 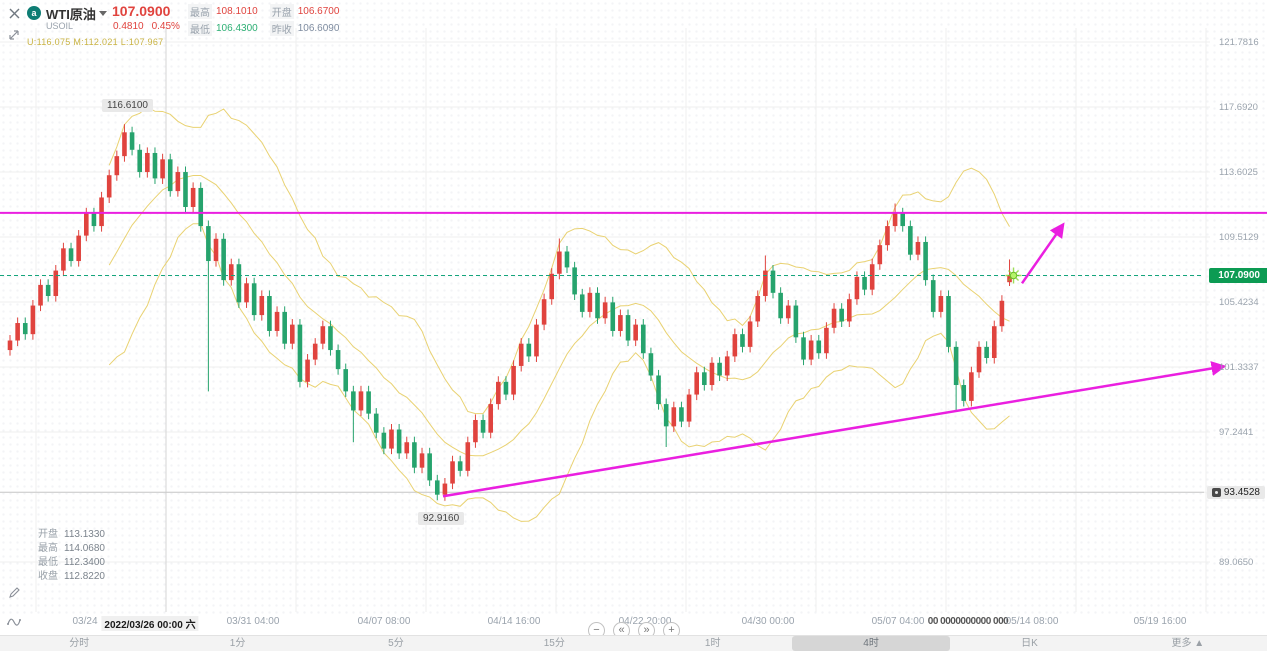 What do you see at coordinates (1239, 302) in the screenshot?
I see `price-axis-label: 105.4234` at bounding box center [1239, 302].